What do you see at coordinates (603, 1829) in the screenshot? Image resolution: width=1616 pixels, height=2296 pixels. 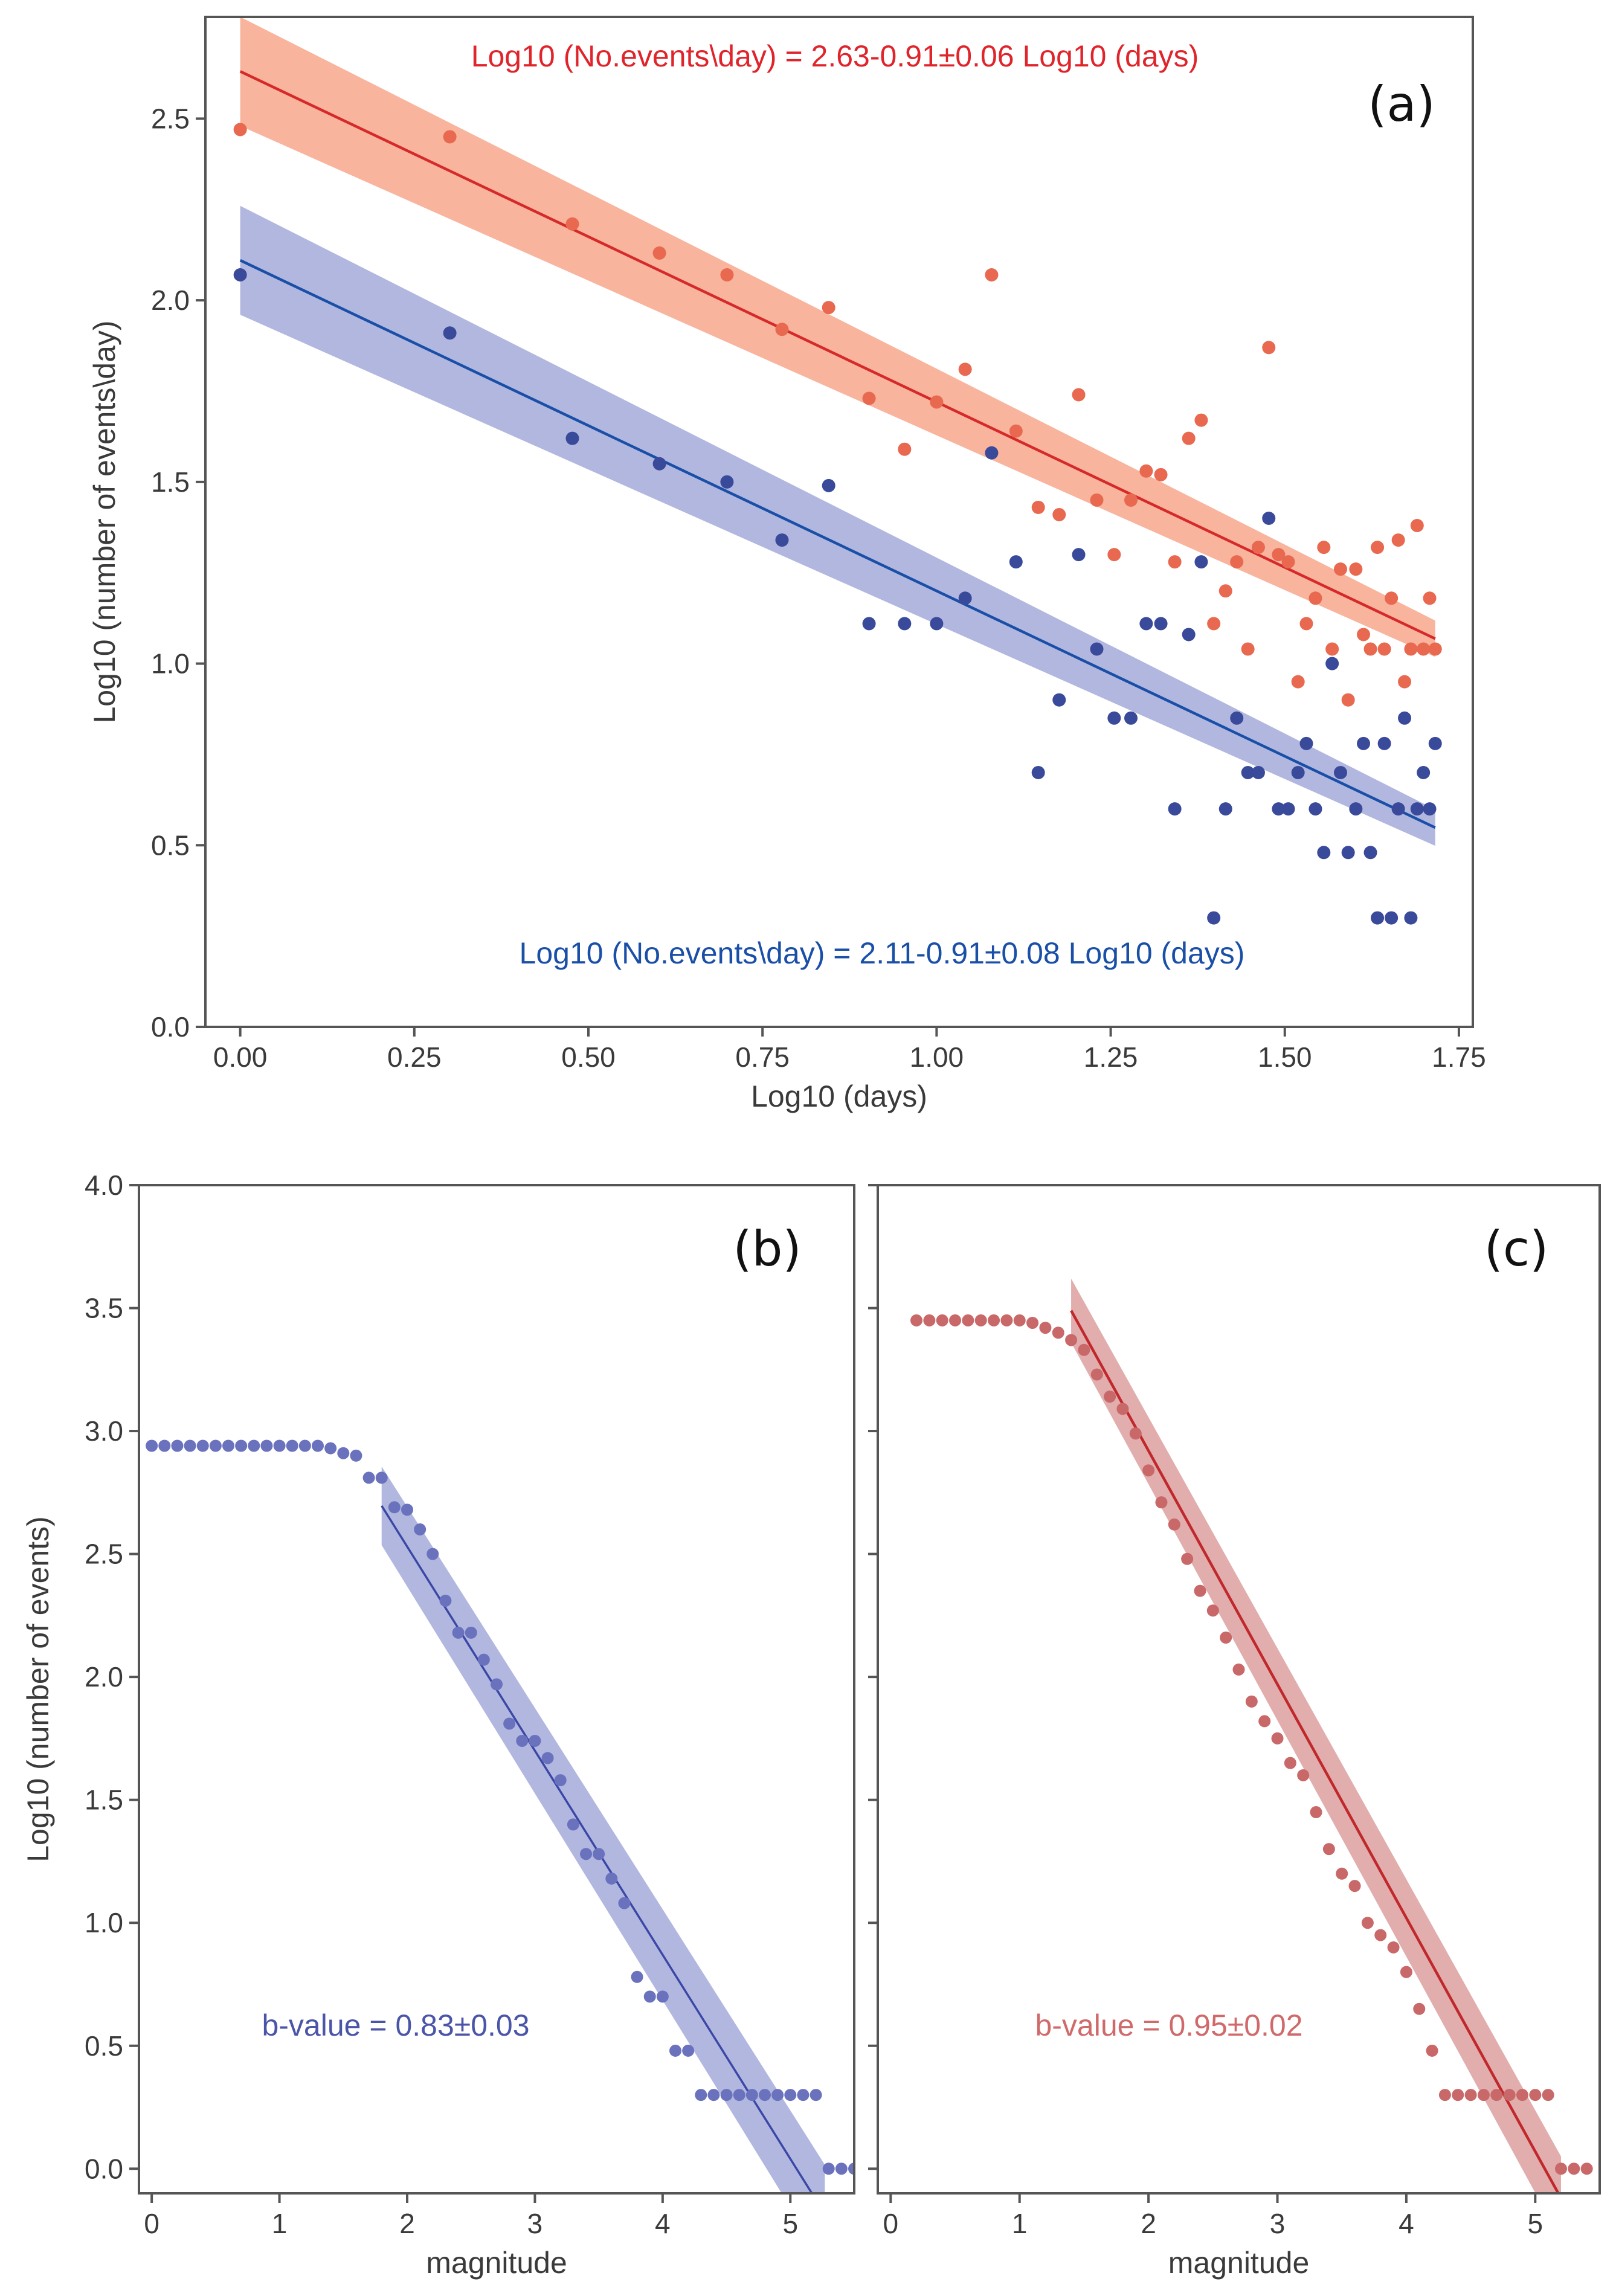 I see `confidence-band` at bounding box center [603, 1829].